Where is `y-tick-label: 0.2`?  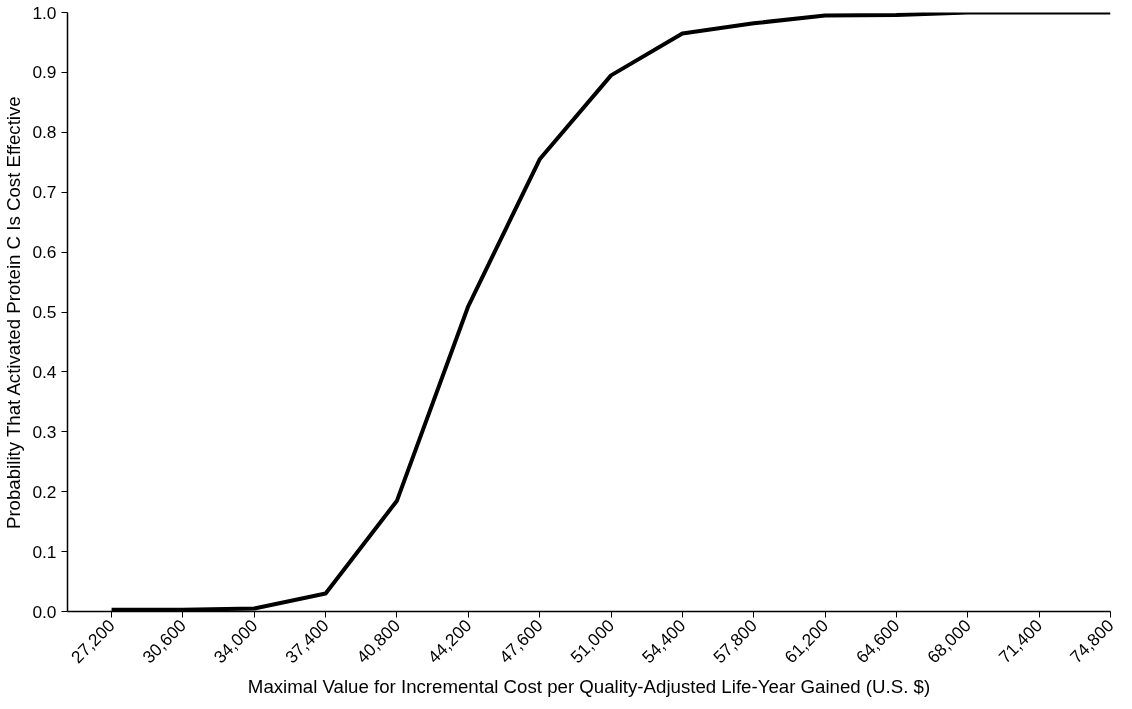 y-tick-label: 0.2 is located at coordinates (44, 491).